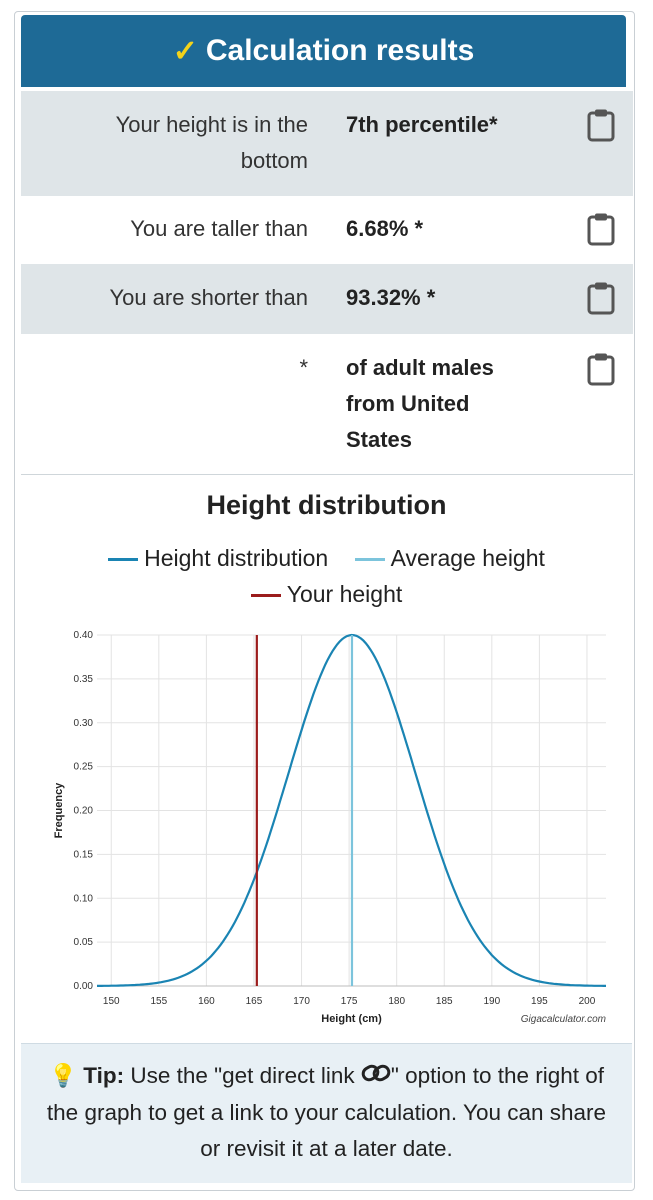  Describe the element at coordinates (327, 404) in the screenshot. I see `result-row-population: * of adult males from United States` at that location.